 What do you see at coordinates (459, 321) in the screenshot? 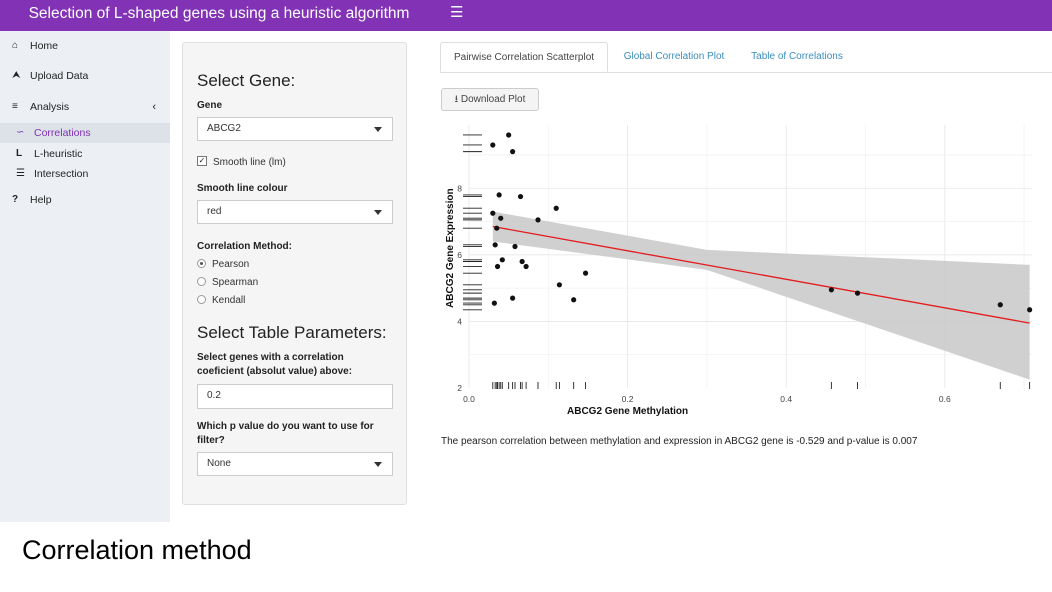
I see `y-tick-label: 4` at bounding box center [459, 321].